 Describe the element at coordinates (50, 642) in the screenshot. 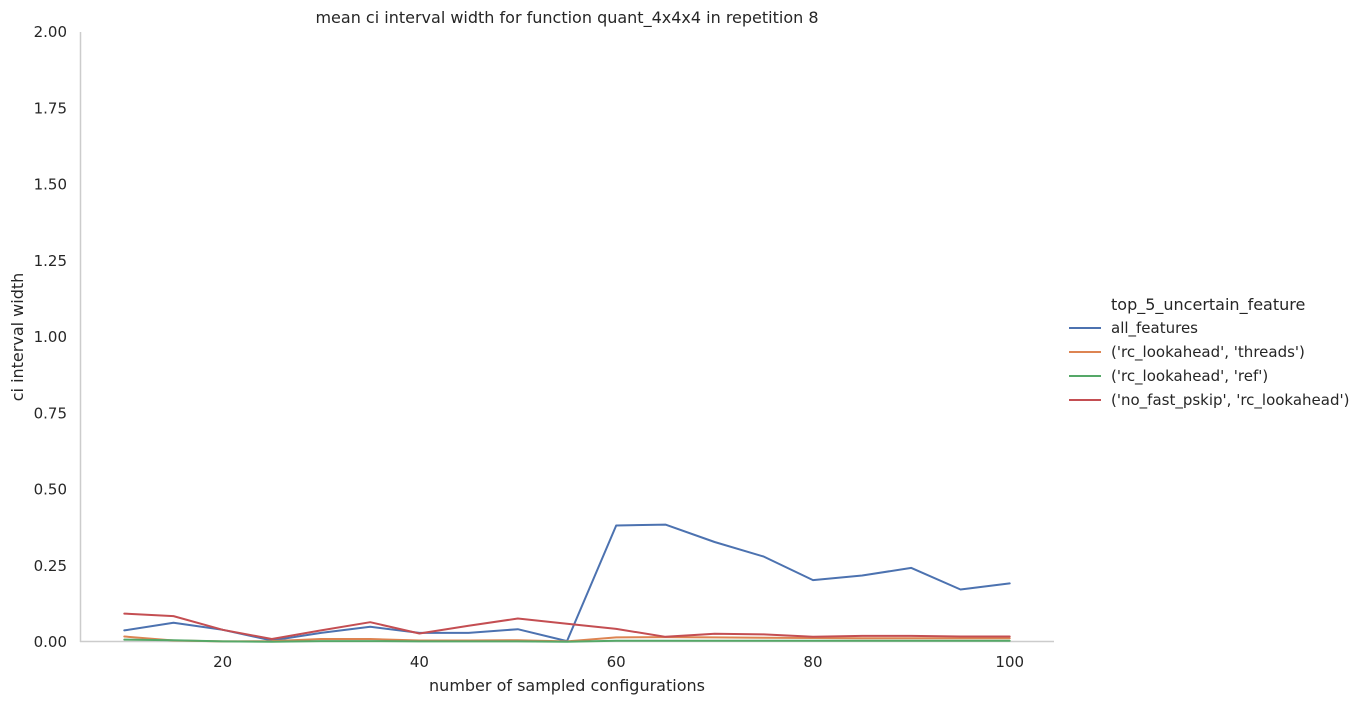

I see `y-tick-label: 0.00` at that location.